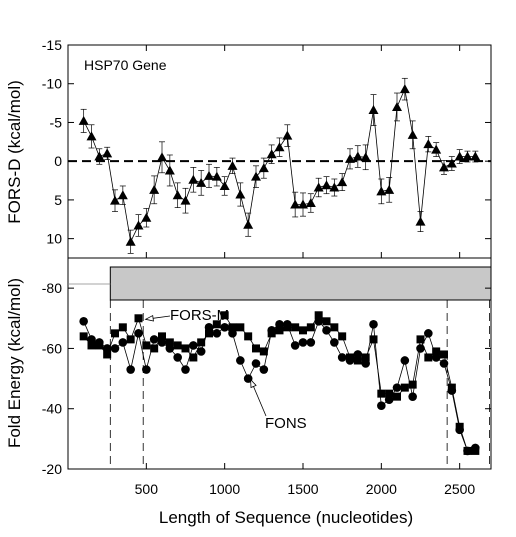 This screenshot has width=516, height=537. What do you see at coordinates (286, 517) in the screenshot?
I see `x-axis-label: Length of Sequence (nucleotides)` at bounding box center [286, 517].